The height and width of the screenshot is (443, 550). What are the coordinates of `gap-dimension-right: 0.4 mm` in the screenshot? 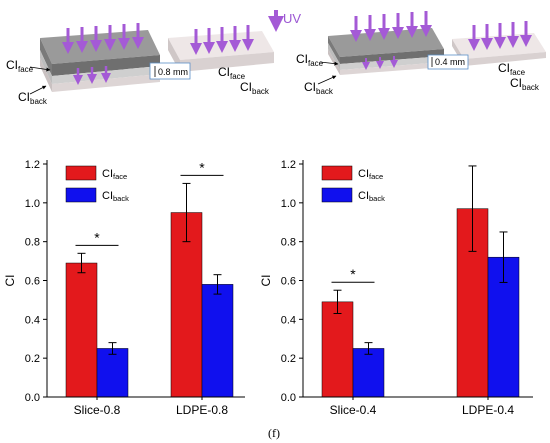 It's located at (448, 62).